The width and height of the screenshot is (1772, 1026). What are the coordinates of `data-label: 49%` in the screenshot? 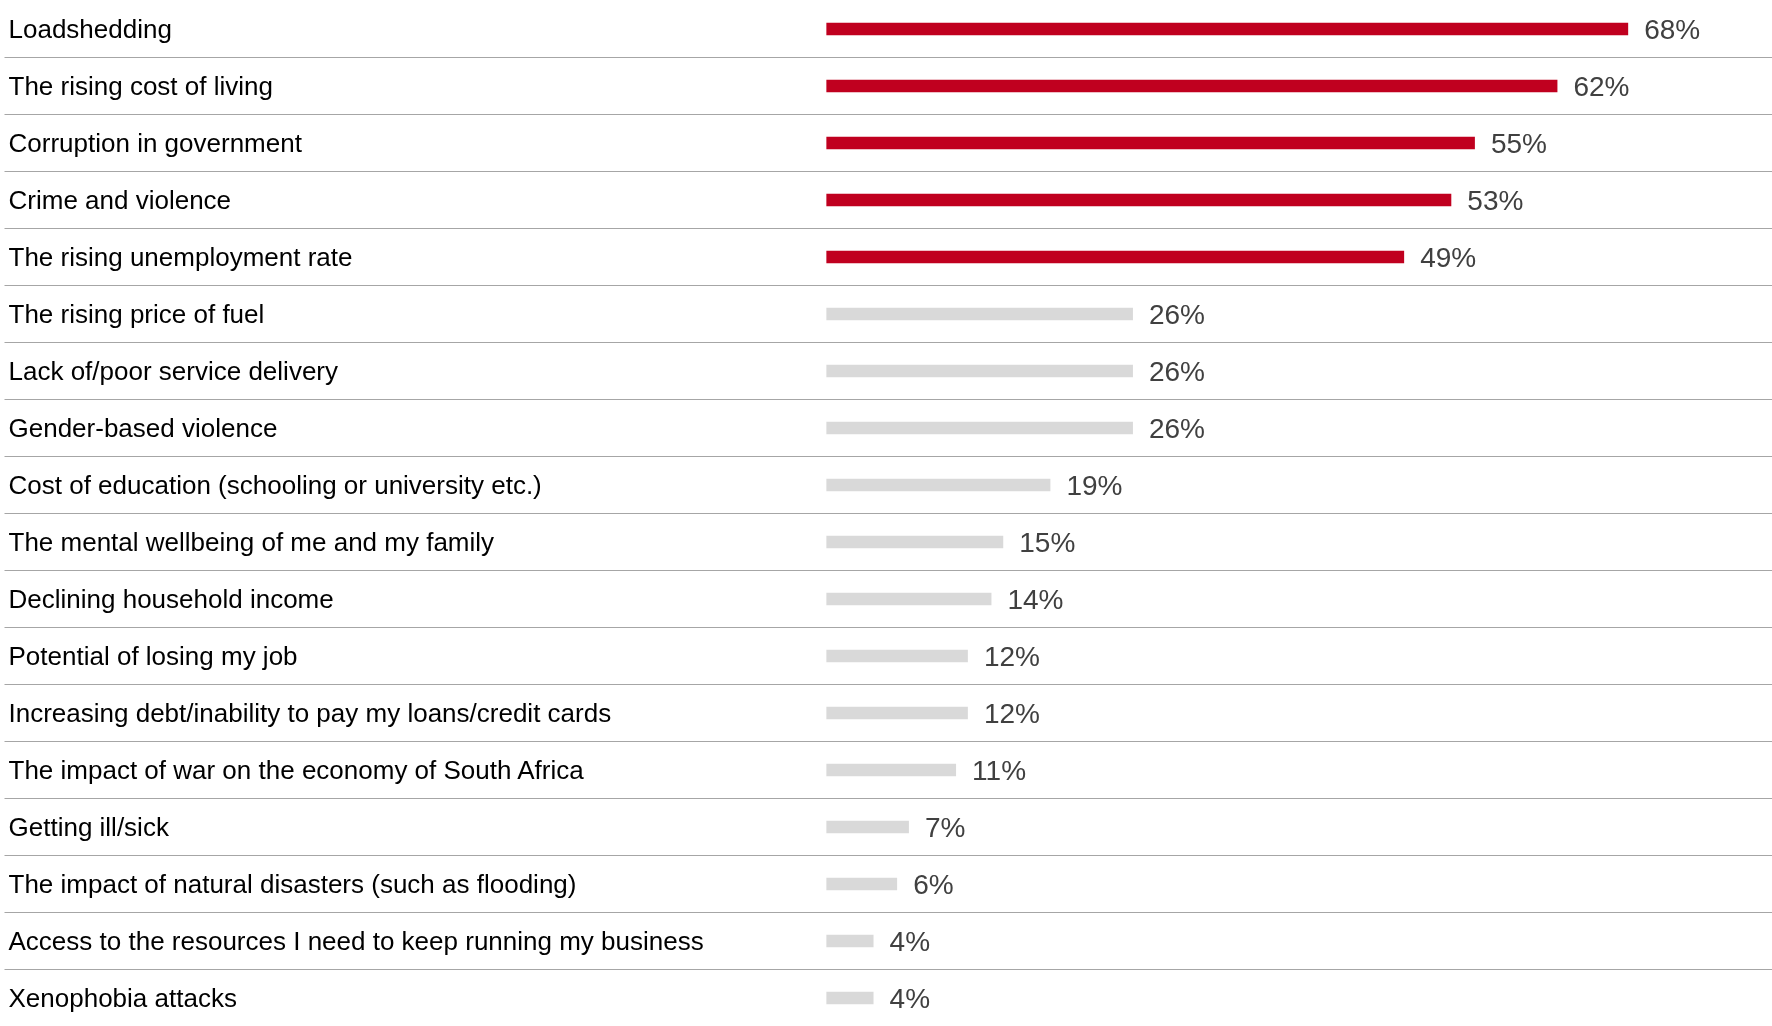 It's located at (1448, 257).